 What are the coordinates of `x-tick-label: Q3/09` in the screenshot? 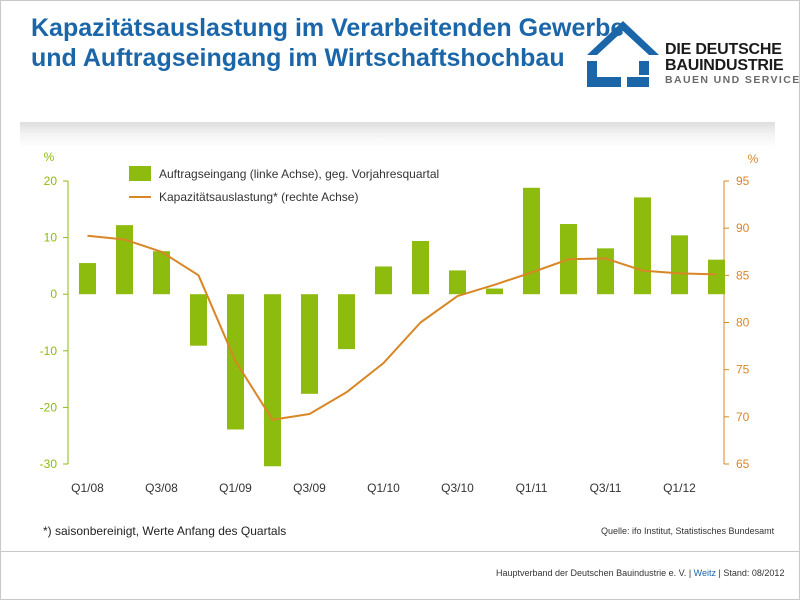 It's located at (309, 488).